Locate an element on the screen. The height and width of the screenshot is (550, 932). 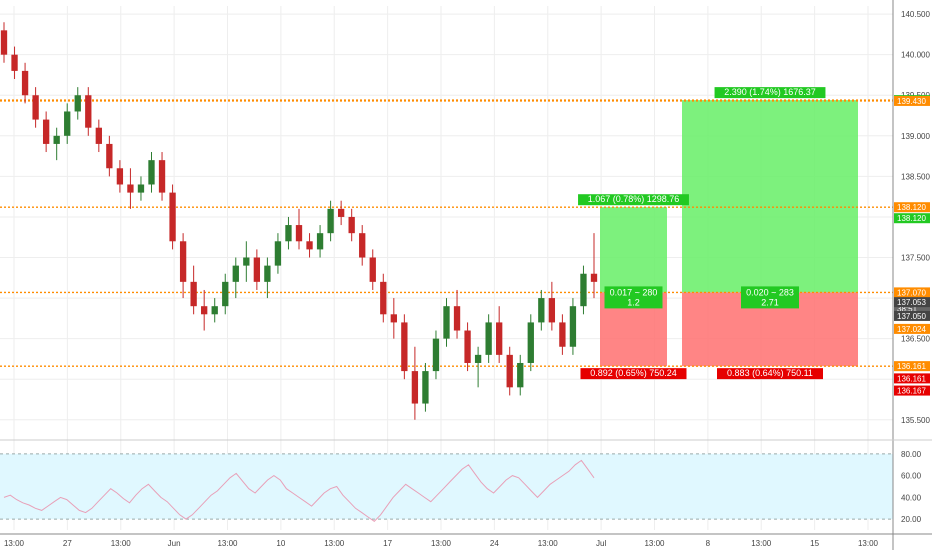
level-price-tag-text: 138.120 is located at coordinates (911, 218).